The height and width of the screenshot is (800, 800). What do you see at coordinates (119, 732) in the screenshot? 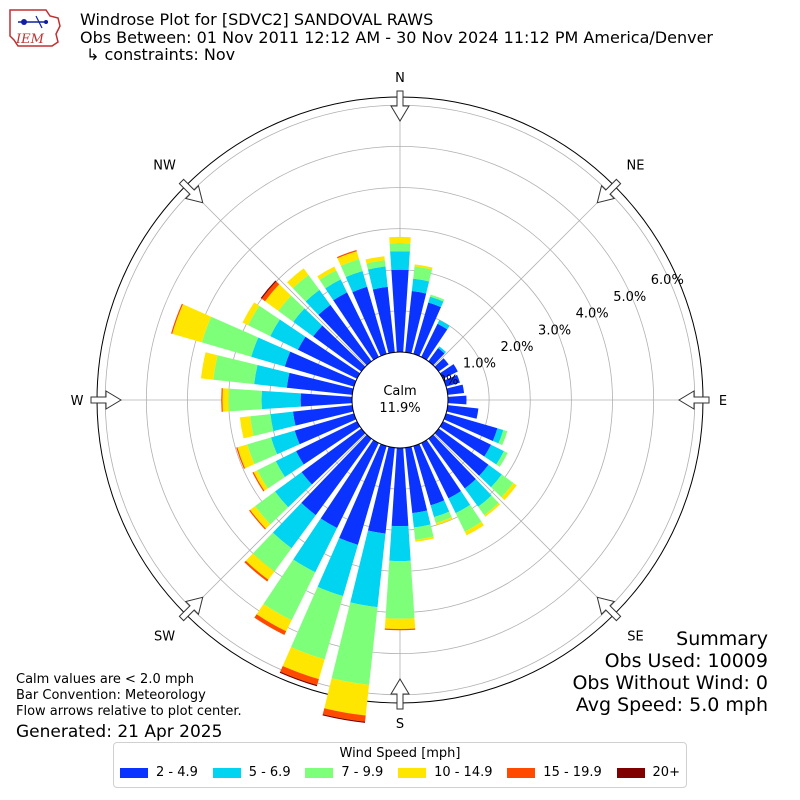
I see `generated-date: Generated: 21 Apr 2025` at bounding box center [119, 732].